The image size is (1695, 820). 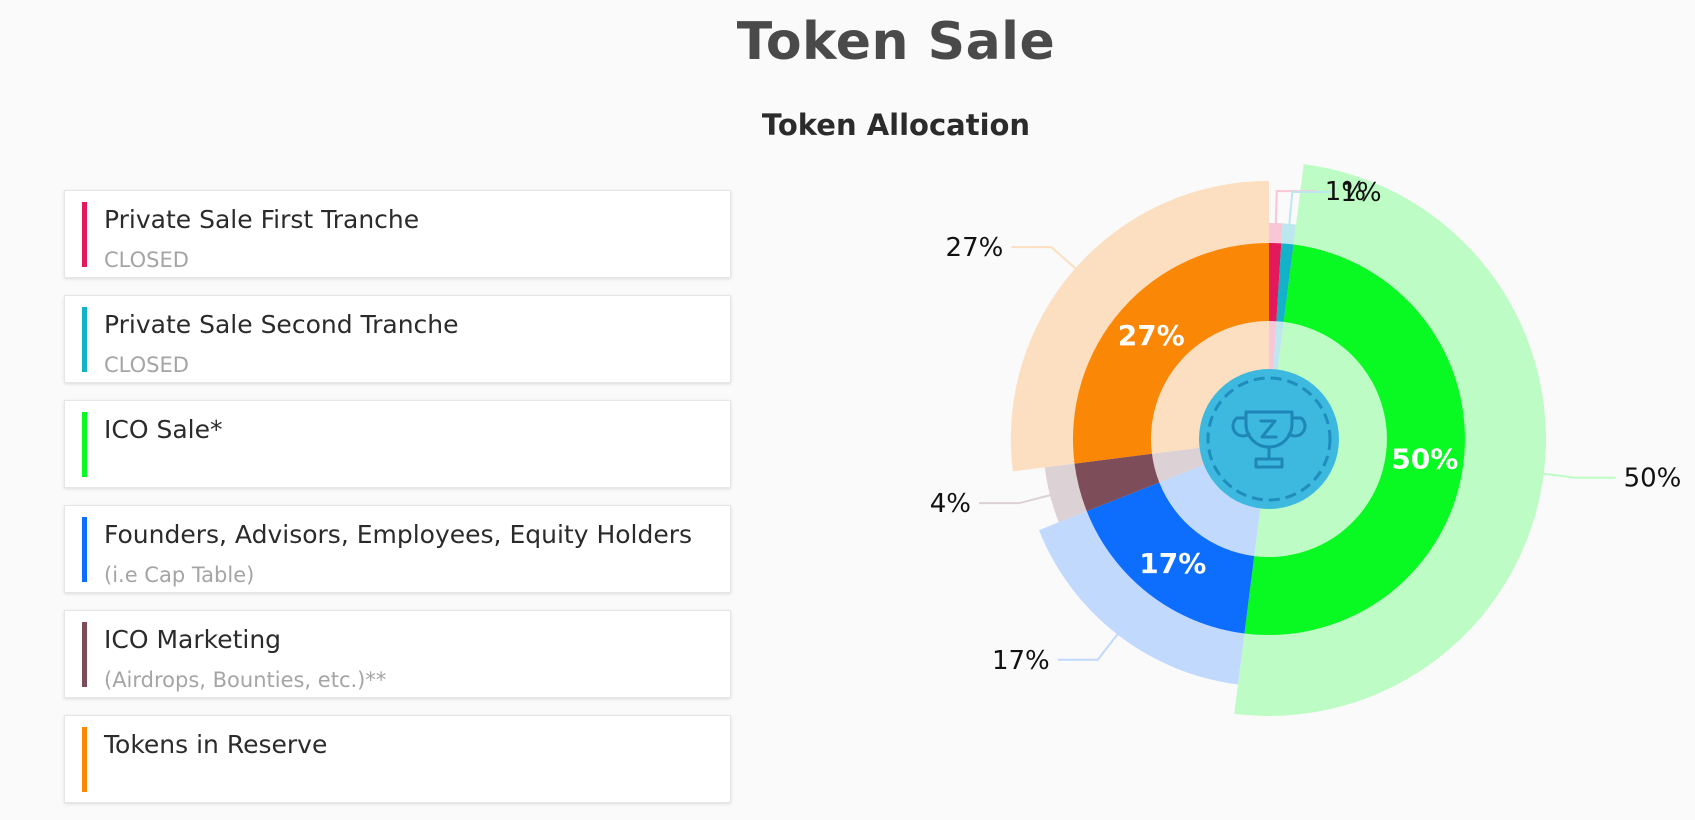 I want to click on legend-card-private-sale-first: Private Sale First Tranche CLOSED, so click(x=397, y=234).